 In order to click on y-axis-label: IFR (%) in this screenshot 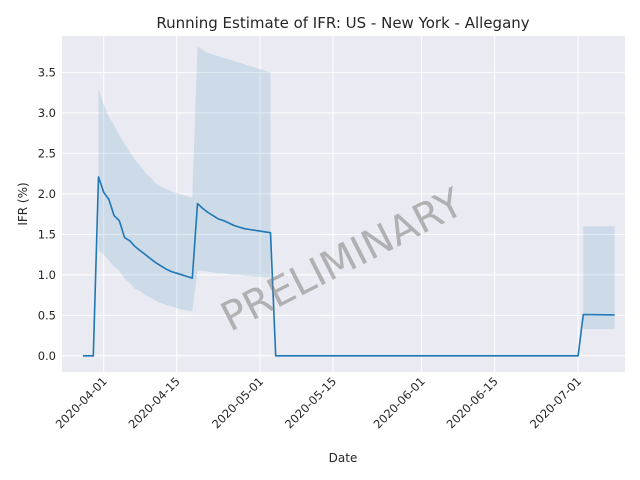, I will do `click(23, 203)`.